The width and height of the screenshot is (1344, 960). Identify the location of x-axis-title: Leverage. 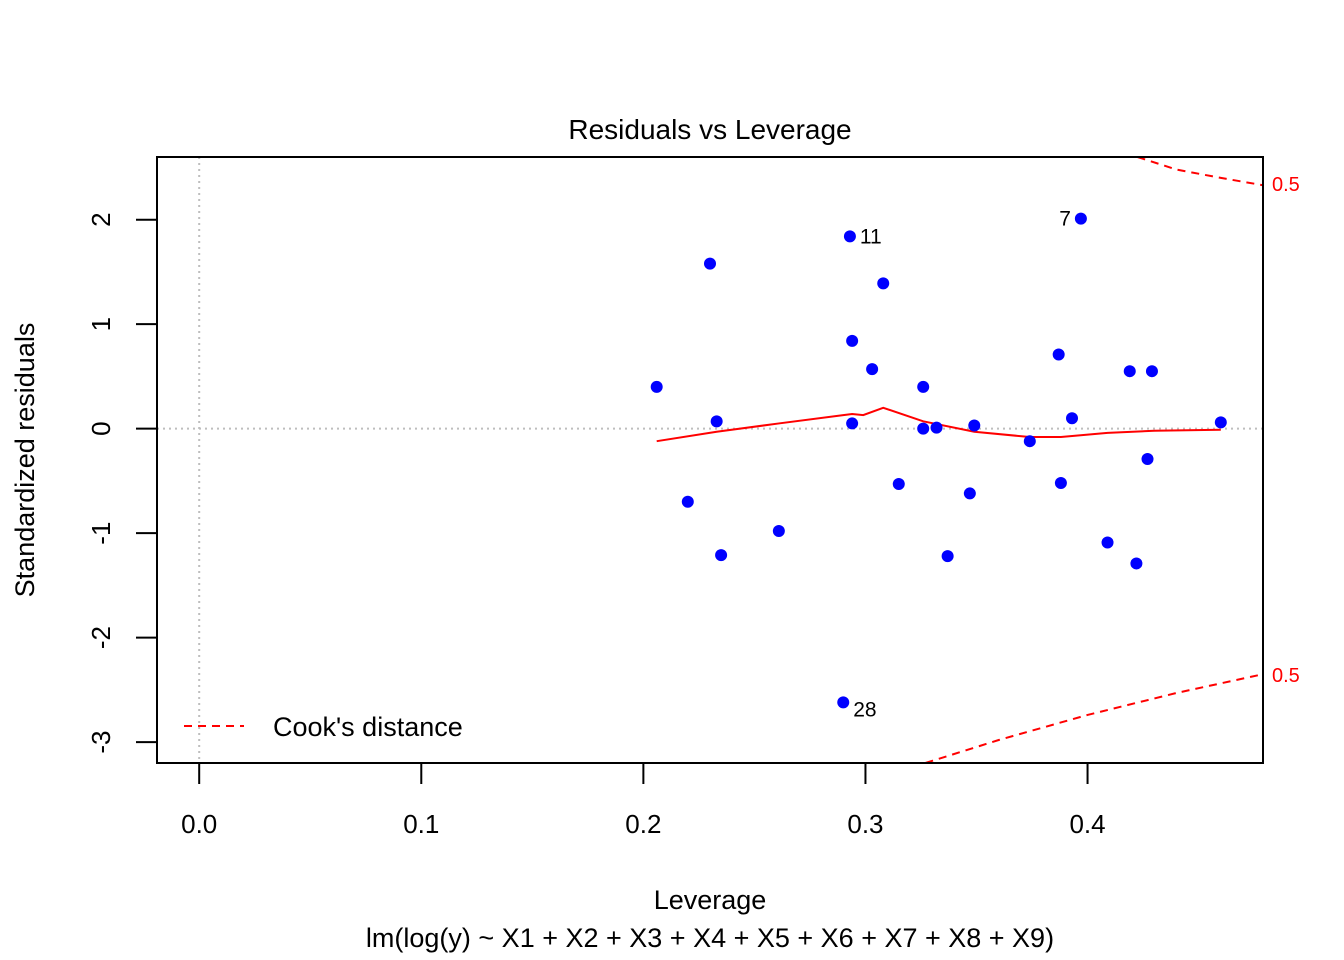
(710, 900).